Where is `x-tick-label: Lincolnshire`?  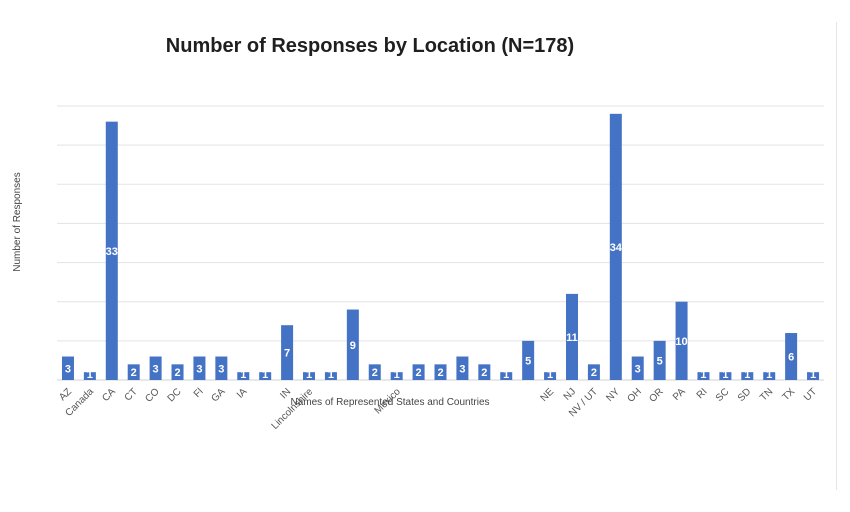
x-tick-label: Lincolnshire is located at coordinates (293, 409).